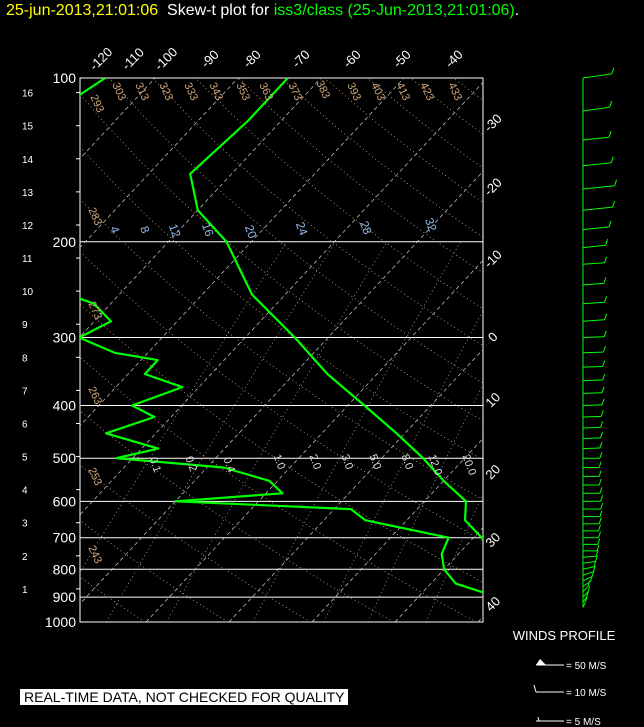  Describe the element at coordinates (60, 622) in the screenshot. I see `pressure-label: 1000` at that location.